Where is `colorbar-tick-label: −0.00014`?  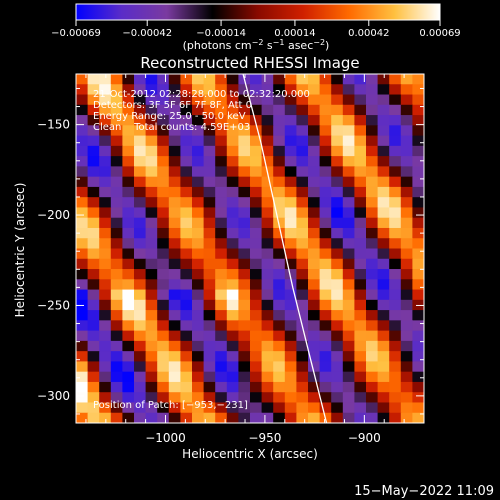 colorbar-tick-label: −0.00014 is located at coordinates (221, 33).